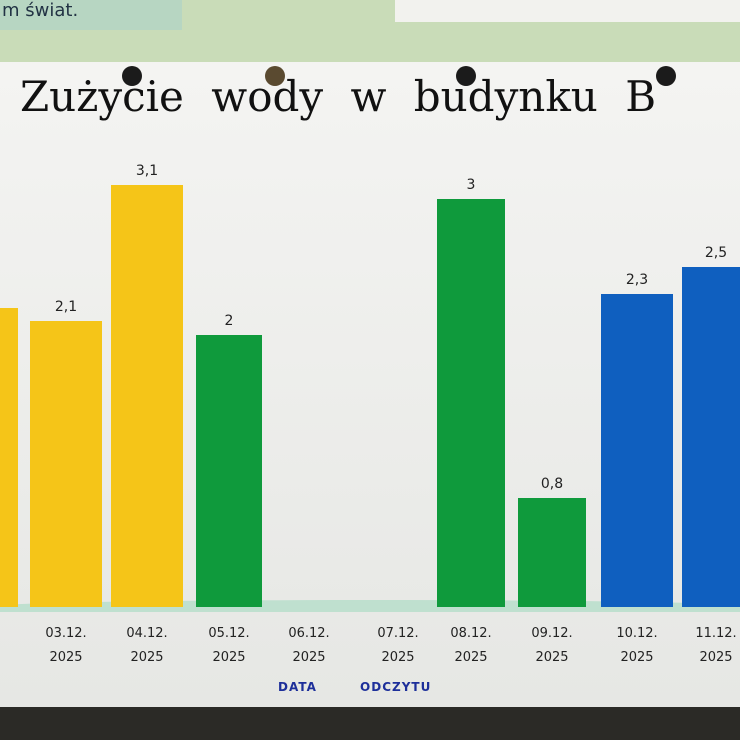  I want to click on x-tick-label: 10.12. 2025, so click(637, 645).